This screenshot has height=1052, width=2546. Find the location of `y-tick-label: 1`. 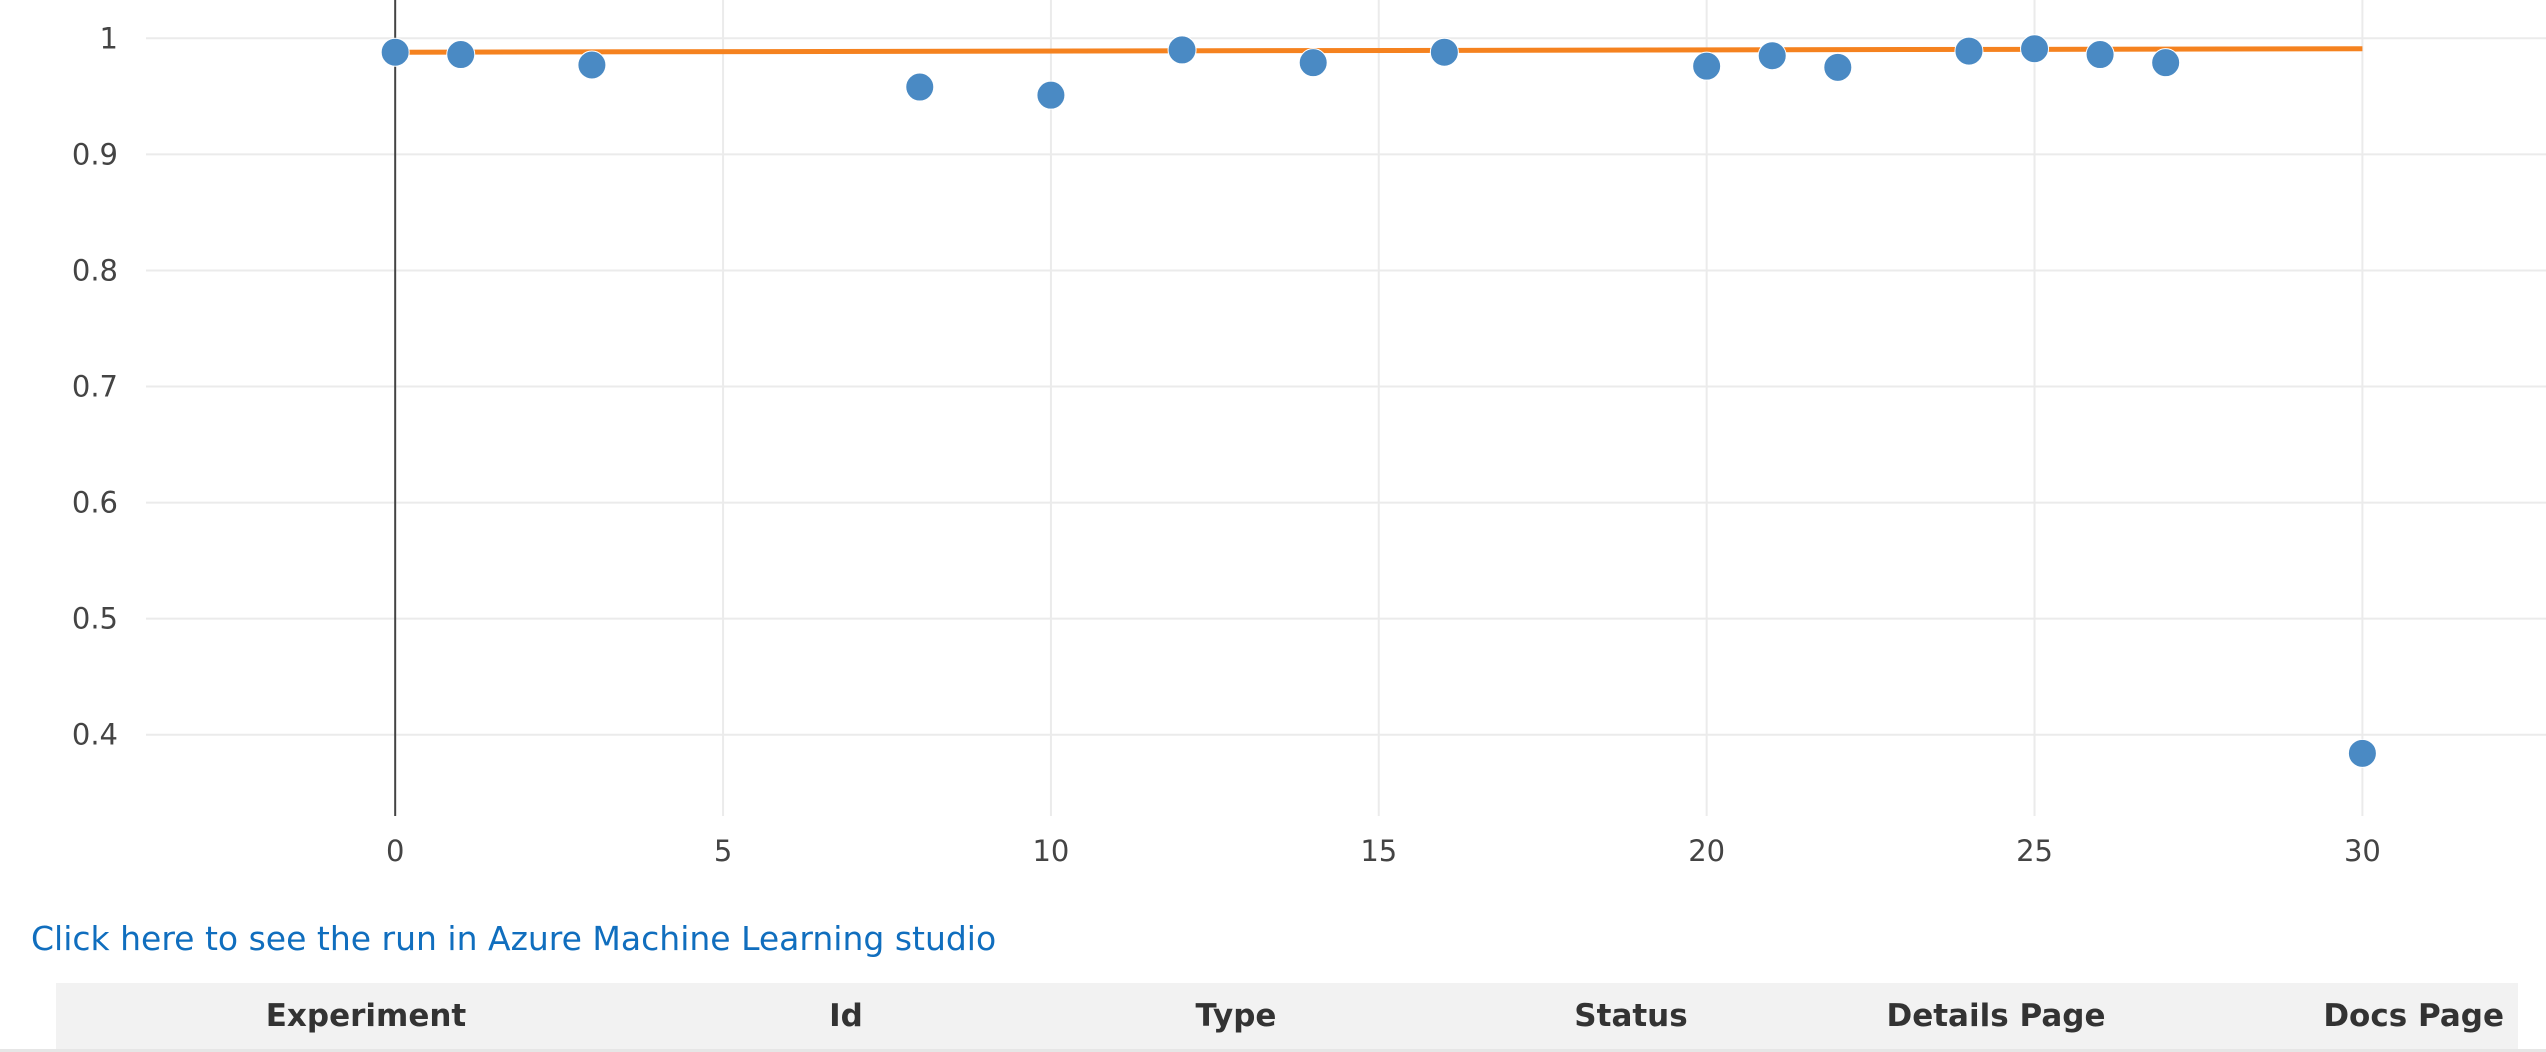

y-tick-label: 1 is located at coordinates (109, 38).